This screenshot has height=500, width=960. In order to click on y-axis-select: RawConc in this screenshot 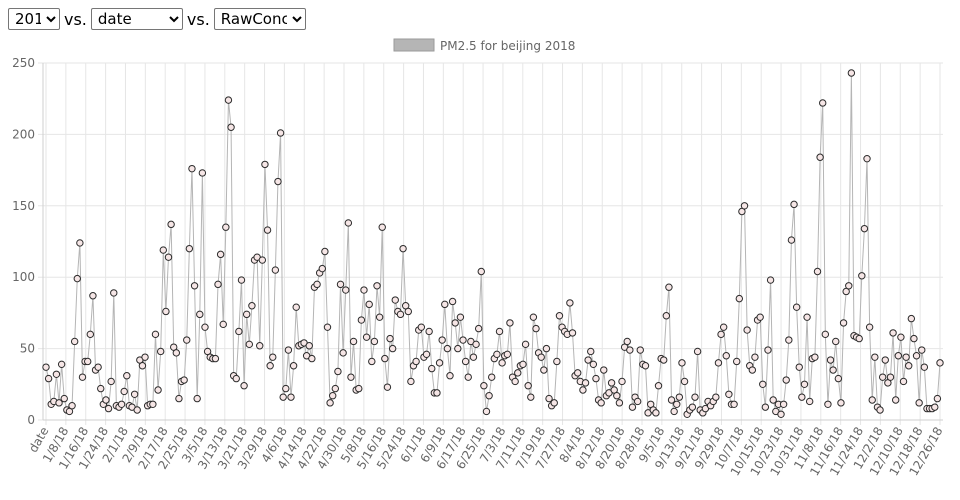, I will do `click(259, 19)`.